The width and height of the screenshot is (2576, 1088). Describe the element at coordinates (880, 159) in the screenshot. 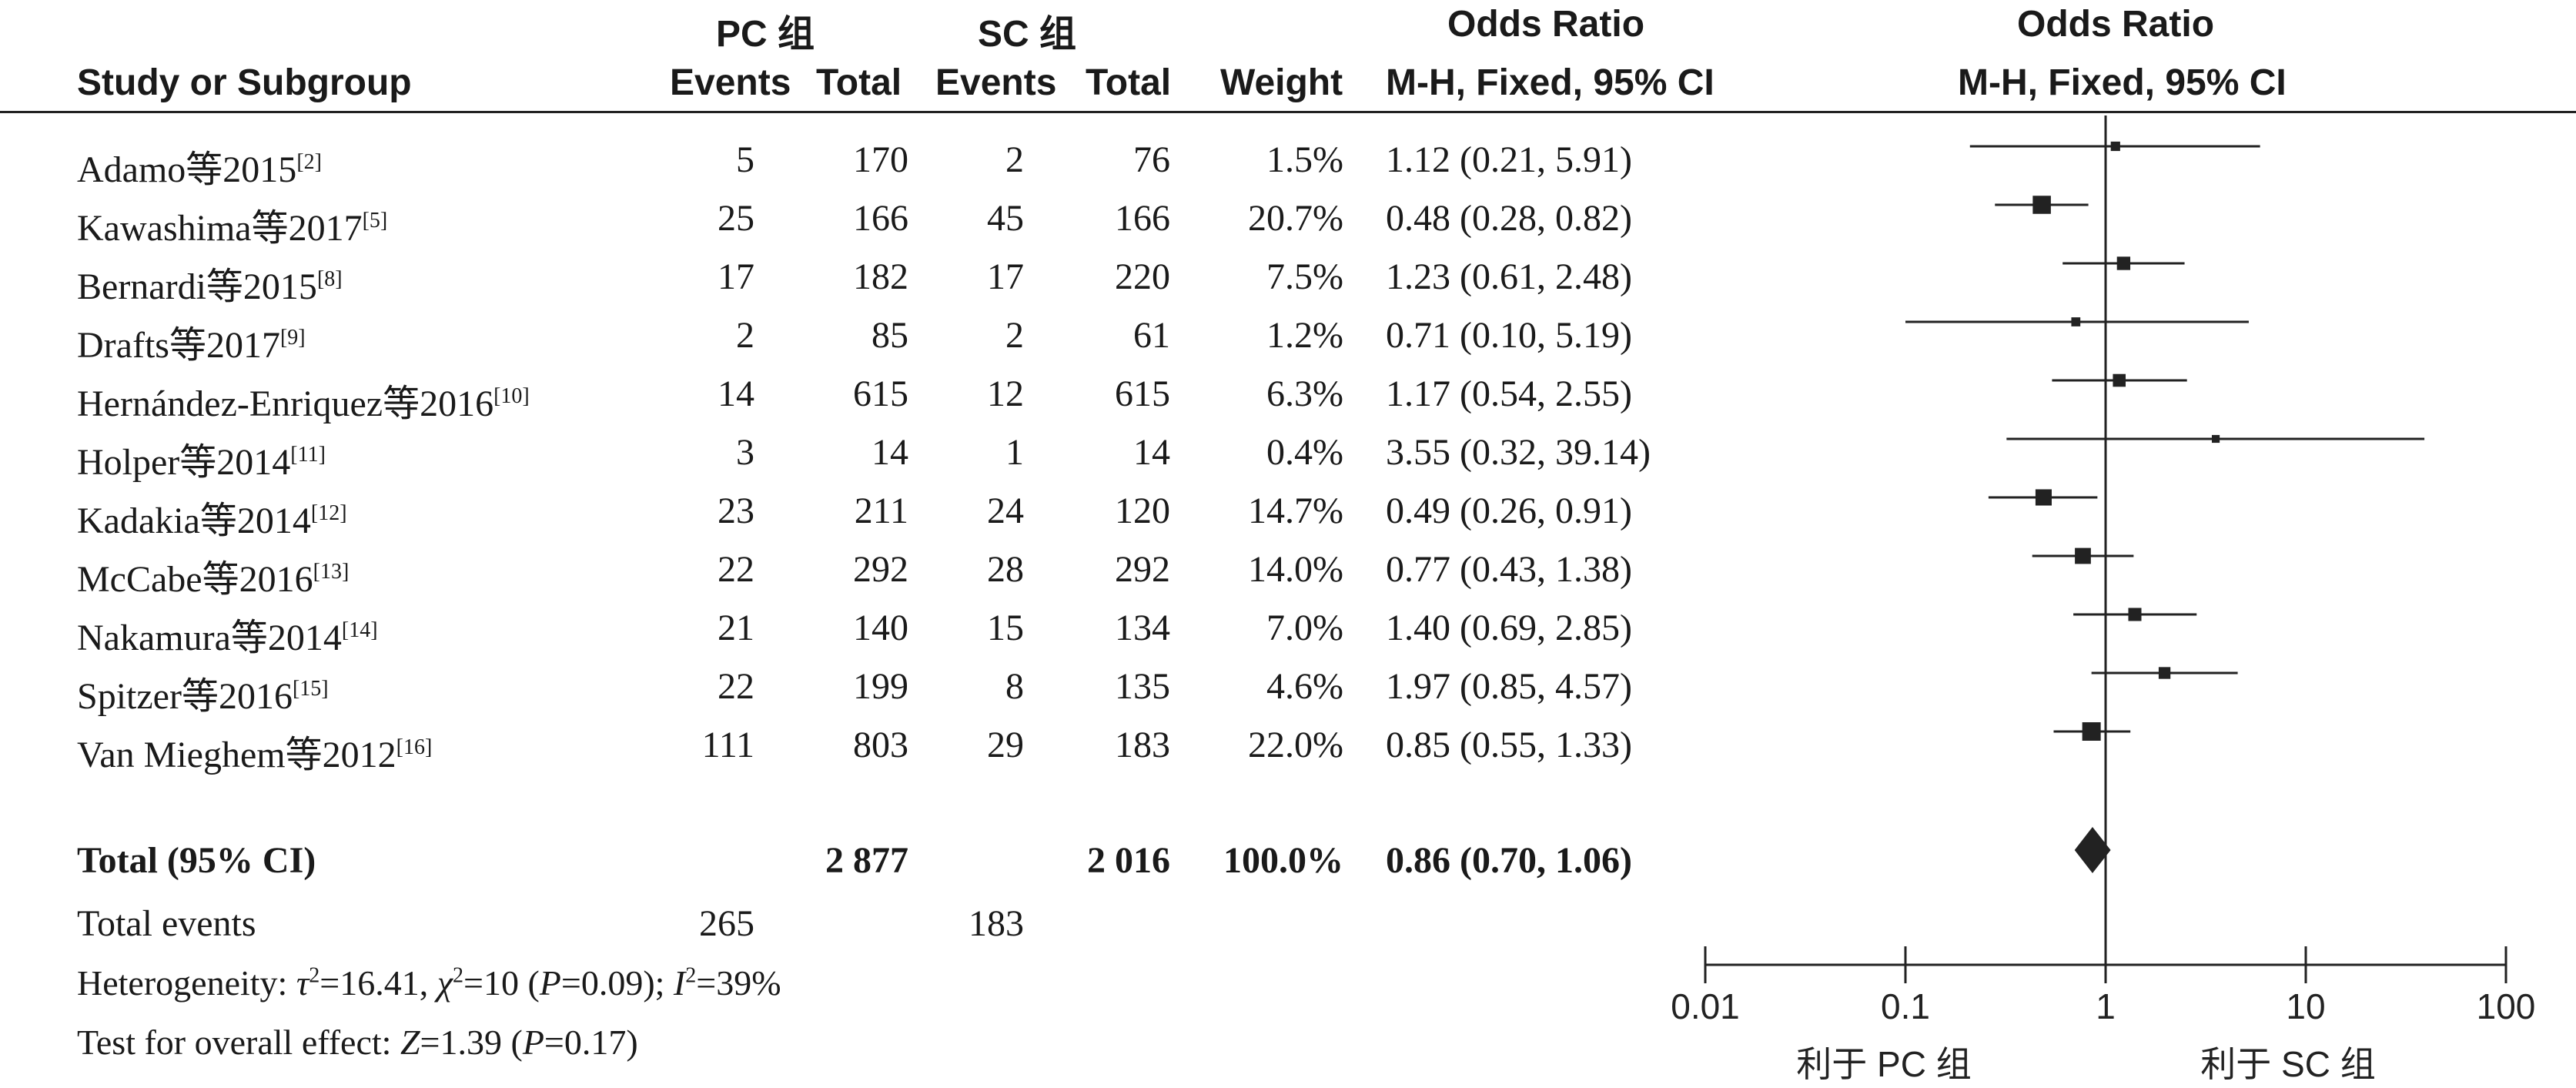

I see `cell-t1: 170` at that location.